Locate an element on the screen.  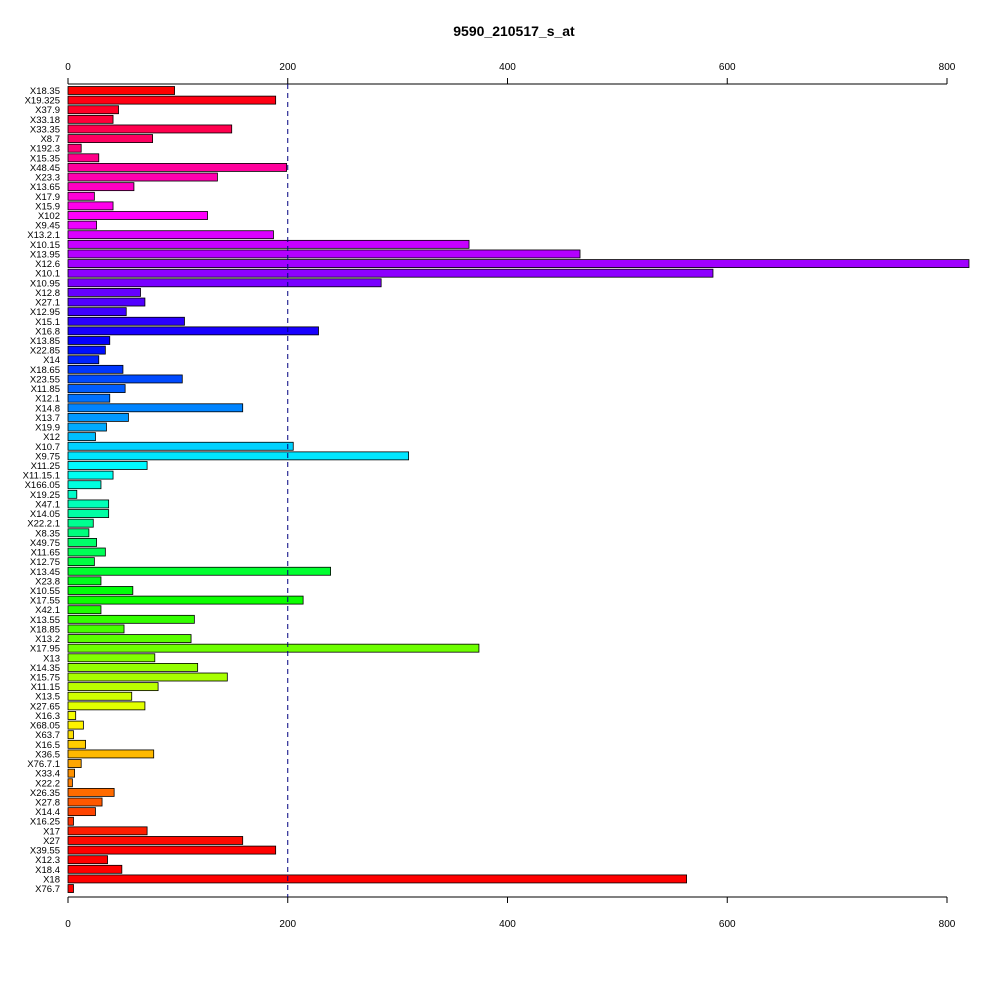
top-tick-label: 600 is located at coordinates (727, 67).